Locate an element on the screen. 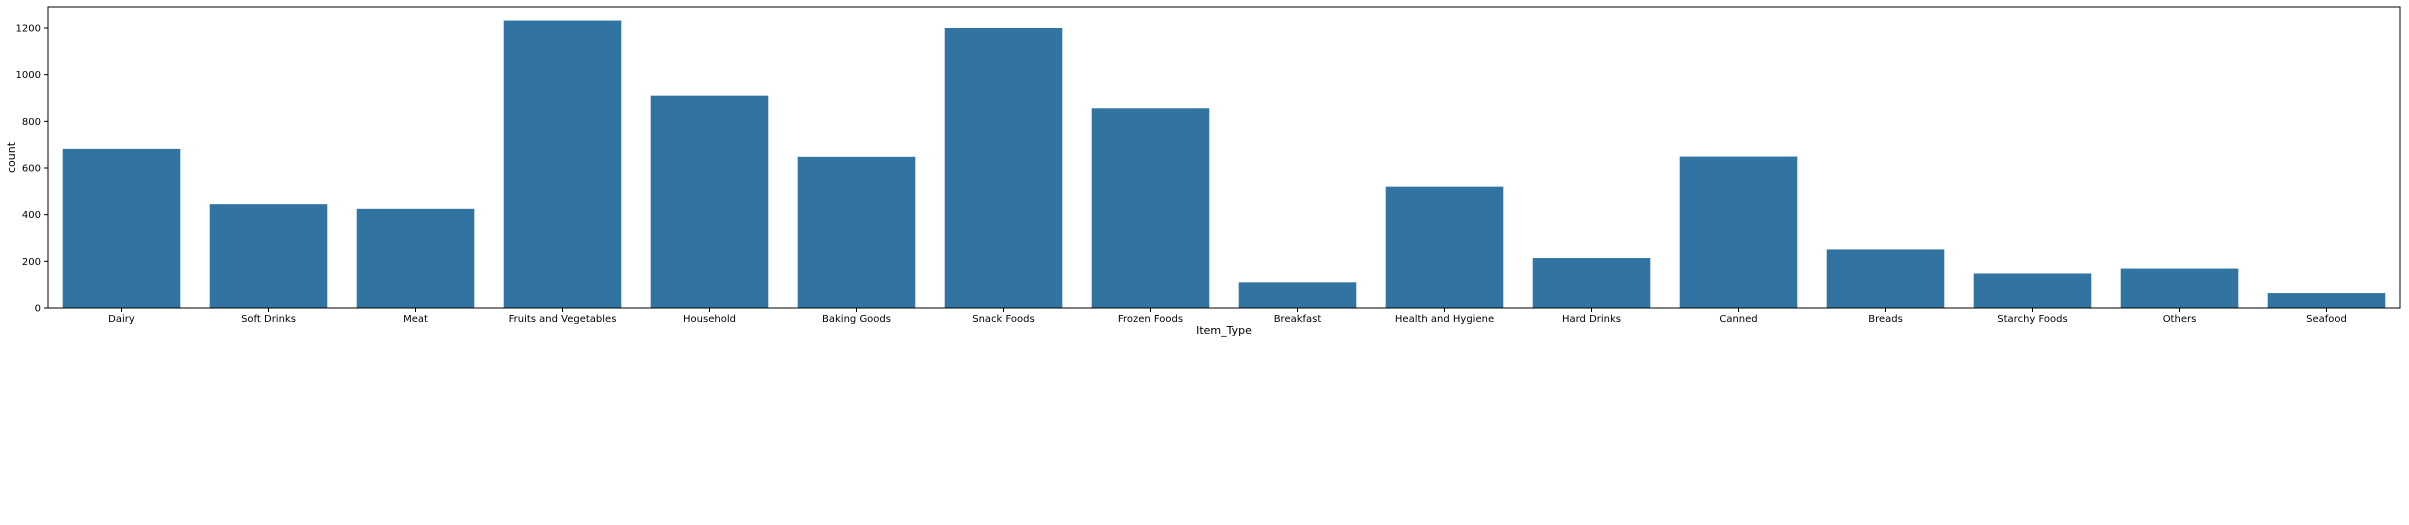 The width and height of the screenshot is (2409, 525). x-tick-label: Snack Foods is located at coordinates (1003, 319).